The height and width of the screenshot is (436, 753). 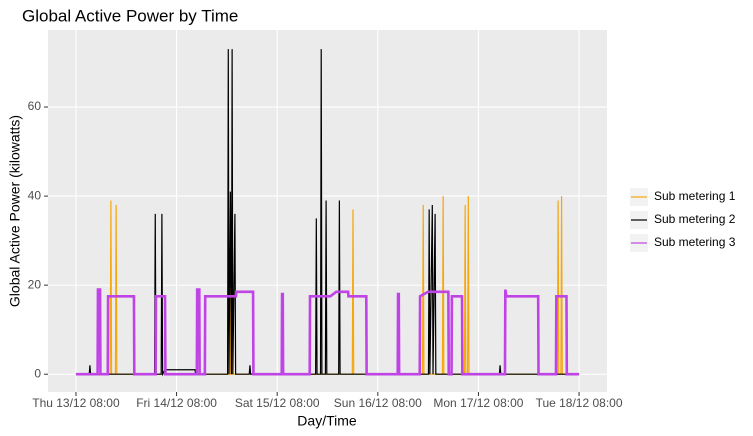 What do you see at coordinates (327, 421) in the screenshot?
I see `x-axis-title: Day/Time` at bounding box center [327, 421].